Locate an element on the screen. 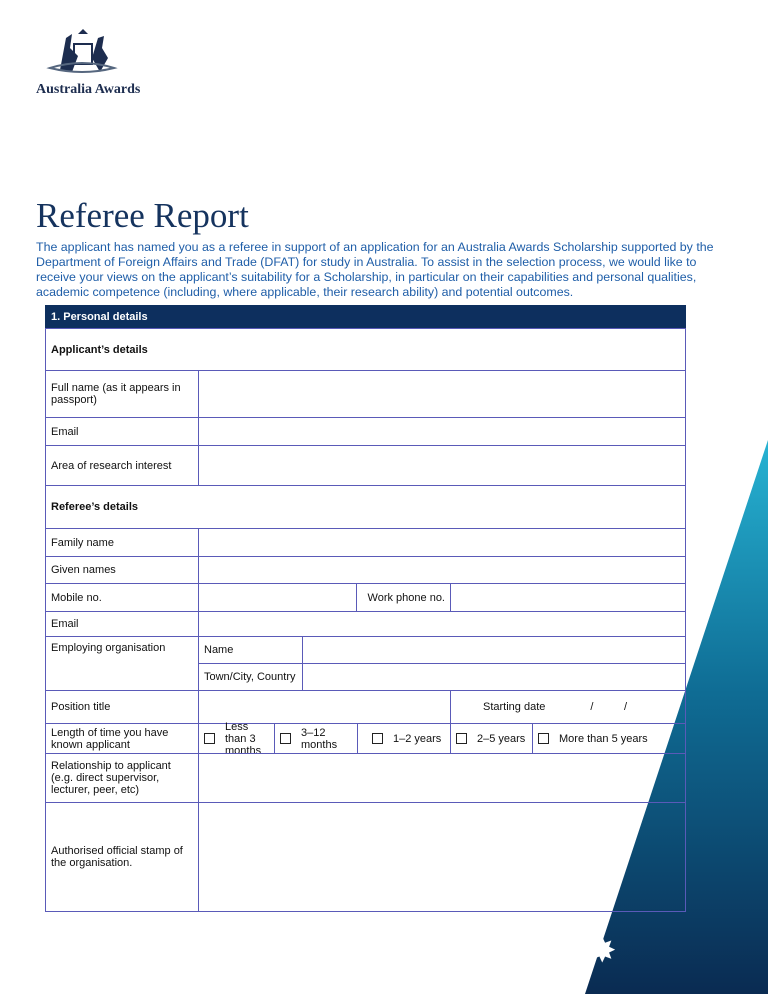 The width and height of the screenshot is (768, 994). given-names-label: Given names is located at coordinates (122, 570).